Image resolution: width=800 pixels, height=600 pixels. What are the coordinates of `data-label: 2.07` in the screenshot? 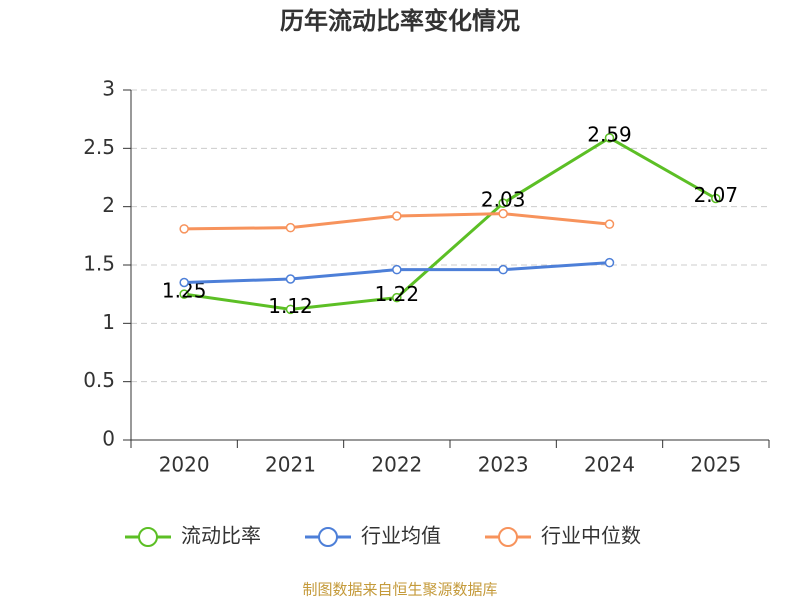 It's located at (716, 195).